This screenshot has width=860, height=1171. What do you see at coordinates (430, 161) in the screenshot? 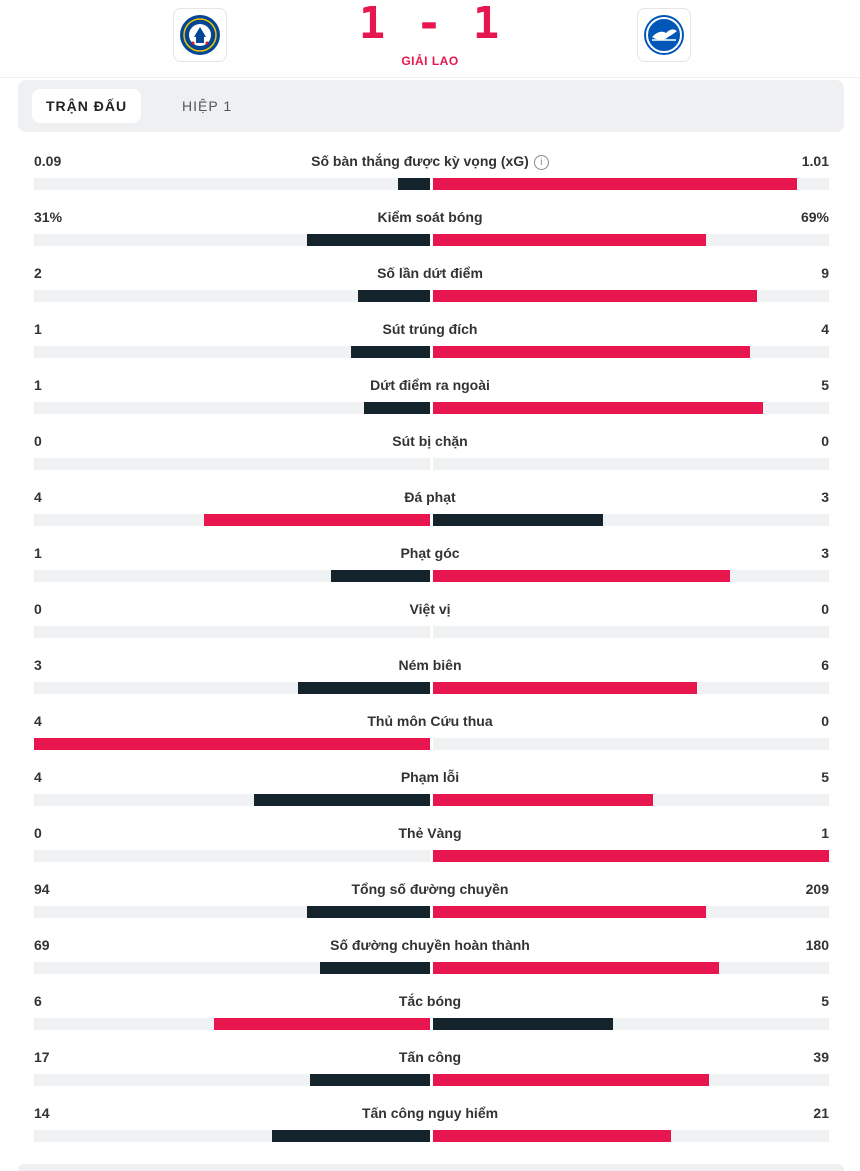
I see `stat-label: Số bàn thắng được kỳ vọng (xG) i` at bounding box center [430, 161].